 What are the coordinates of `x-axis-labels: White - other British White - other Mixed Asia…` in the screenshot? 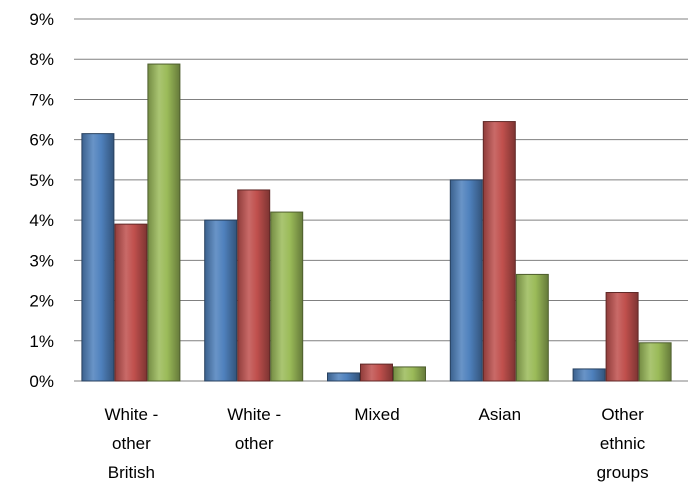 It's located at (376, 443).